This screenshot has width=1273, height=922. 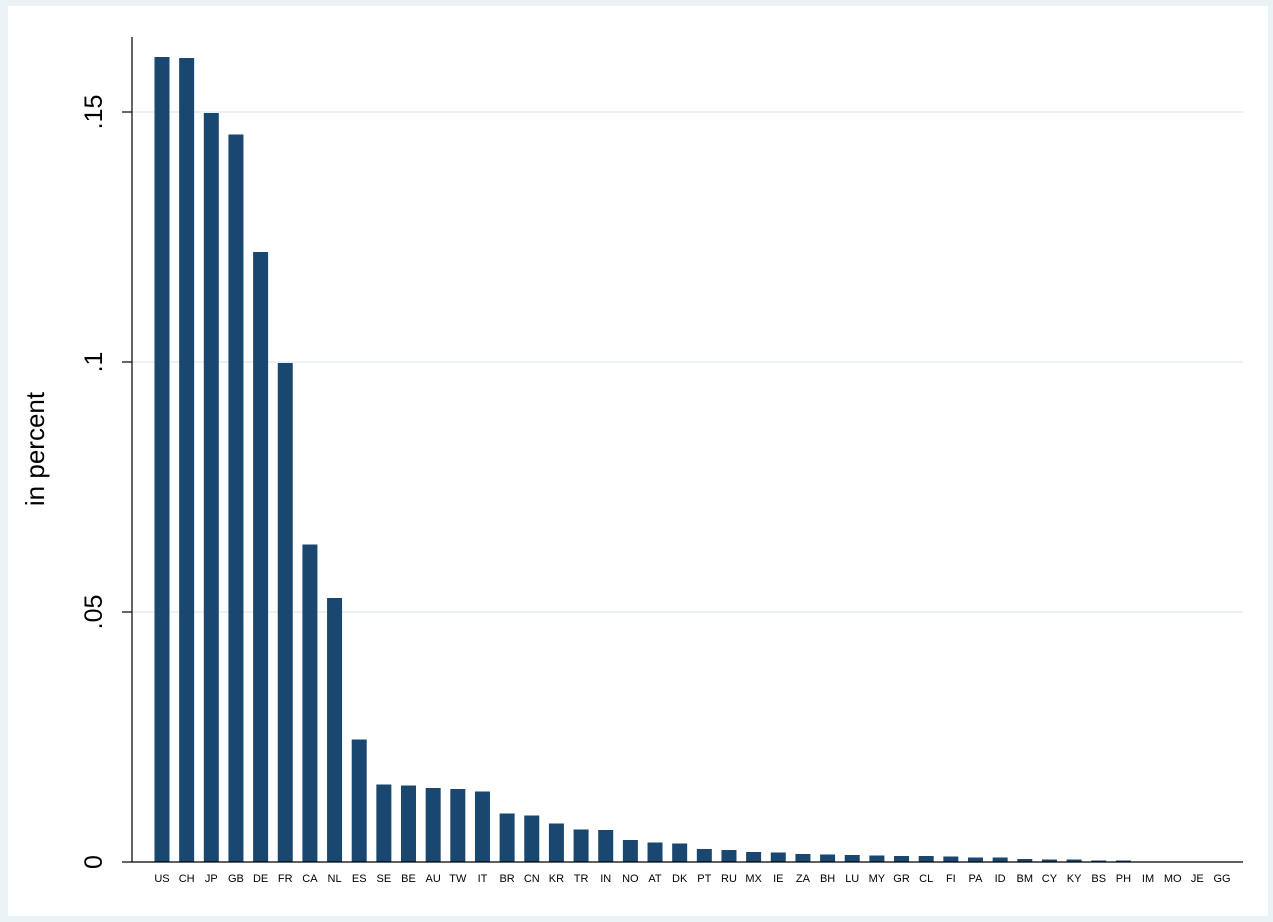 I want to click on bar-id, so click(x=1000, y=859).